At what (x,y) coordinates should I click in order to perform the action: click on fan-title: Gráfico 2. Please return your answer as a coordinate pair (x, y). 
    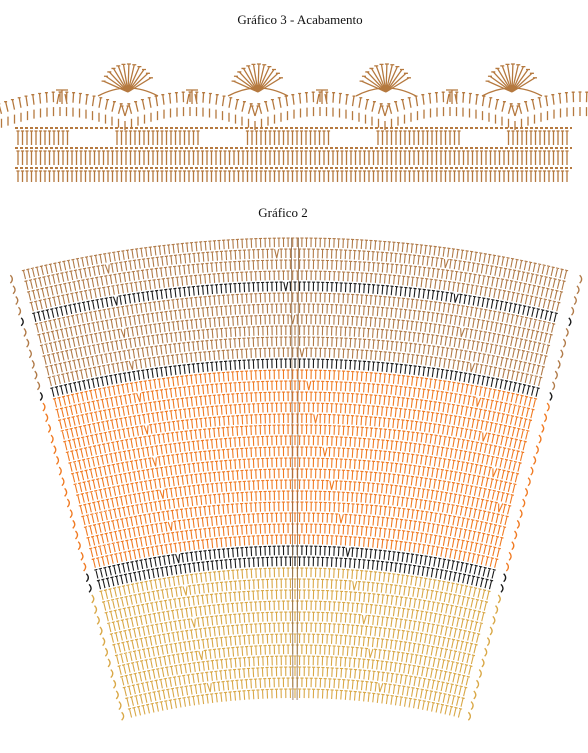
    Looking at the image, I should click on (282, 212).